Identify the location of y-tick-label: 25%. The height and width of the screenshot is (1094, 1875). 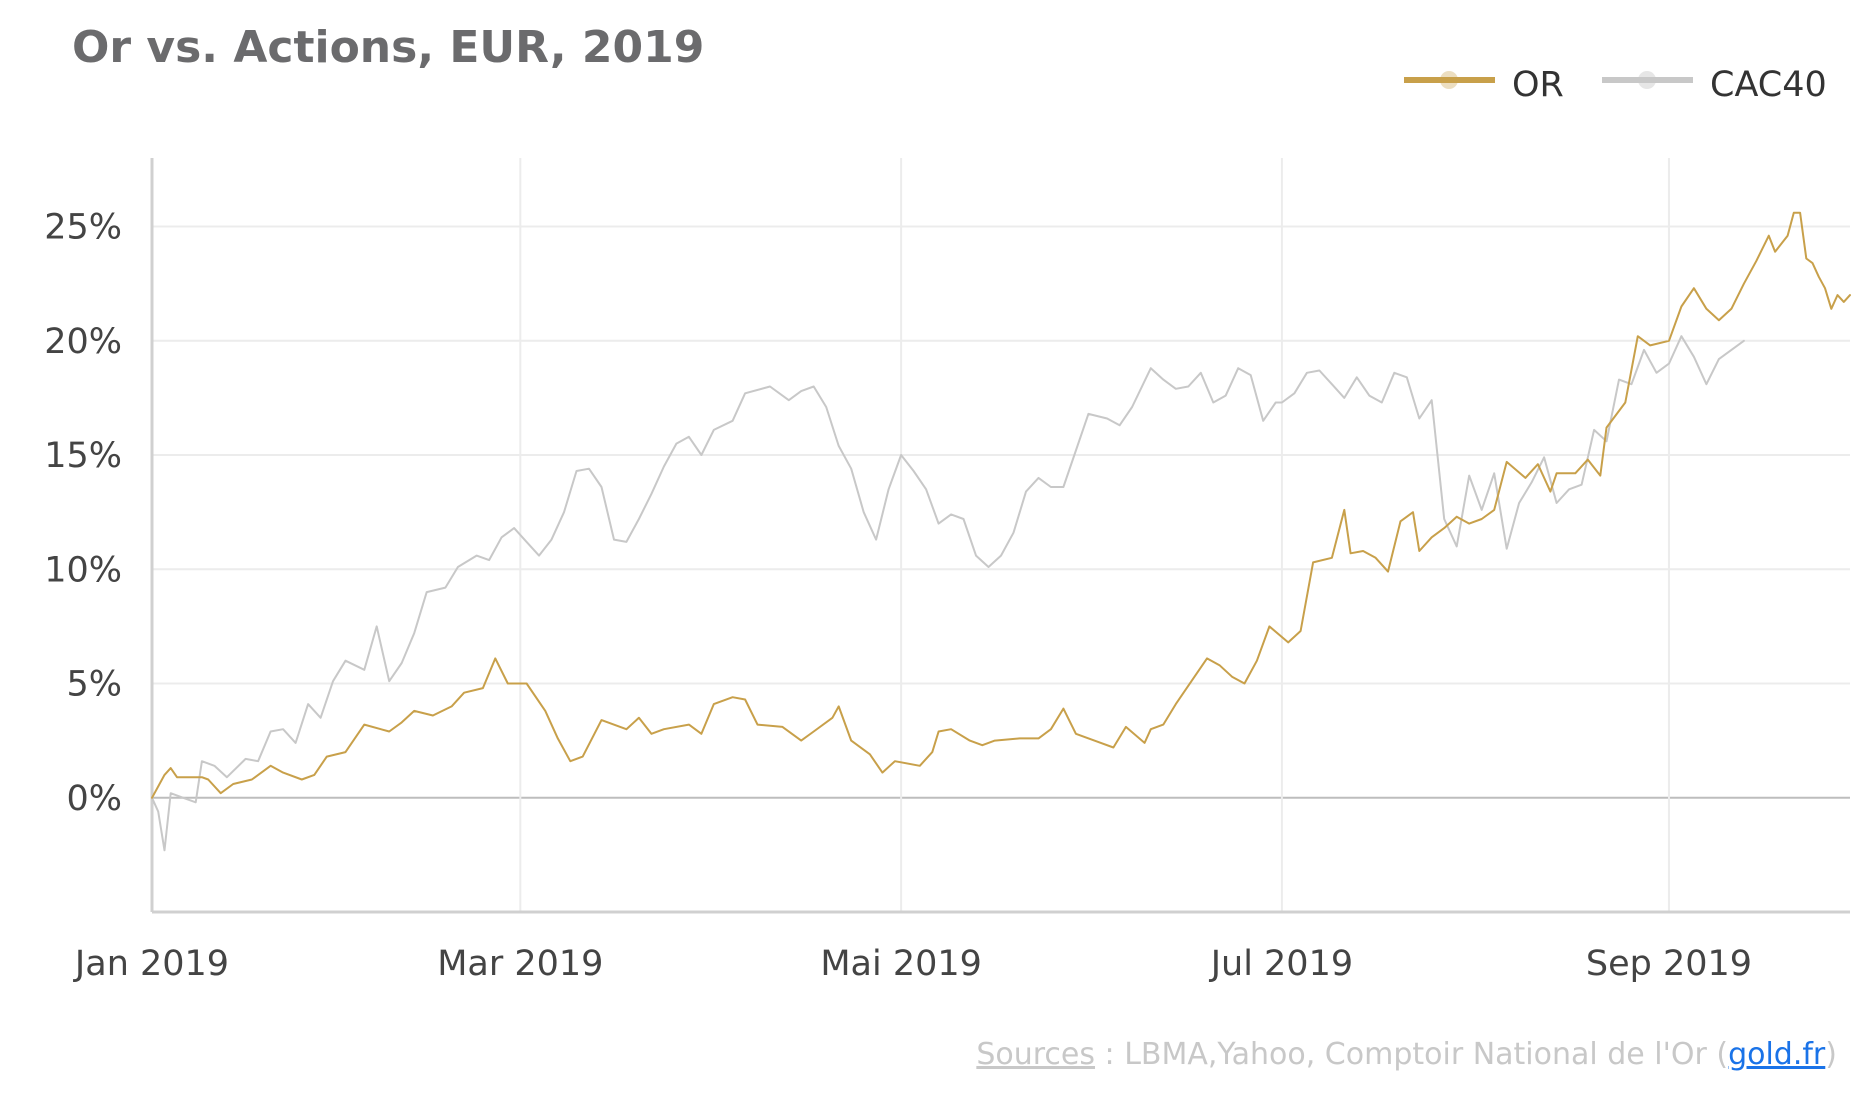
(83, 228).